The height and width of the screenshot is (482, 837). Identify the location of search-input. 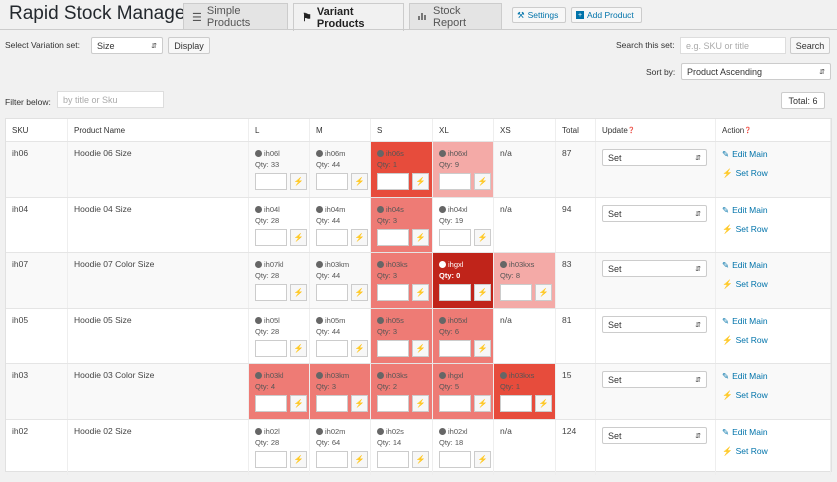
(733, 45).